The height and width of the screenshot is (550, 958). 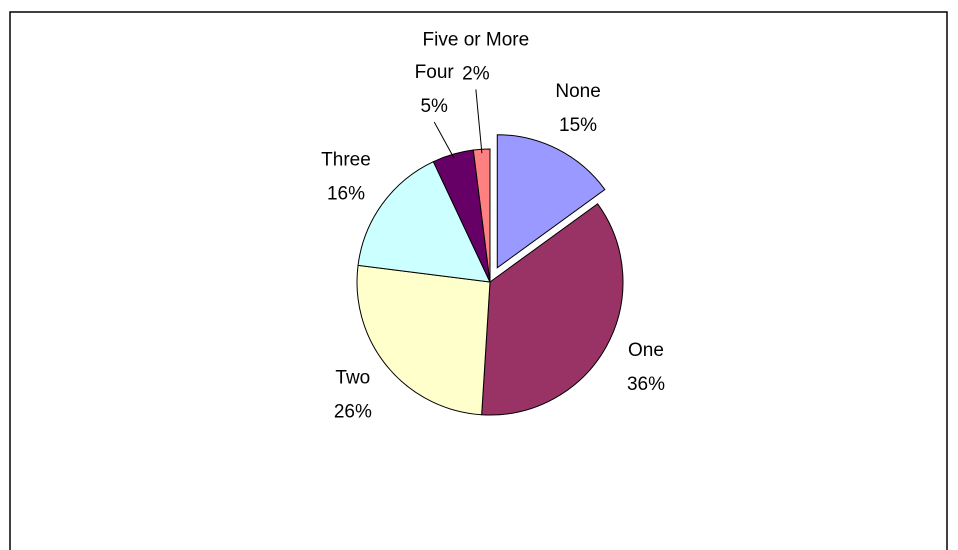 I want to click on slice-value: 26%, so click(x=353, y=411).